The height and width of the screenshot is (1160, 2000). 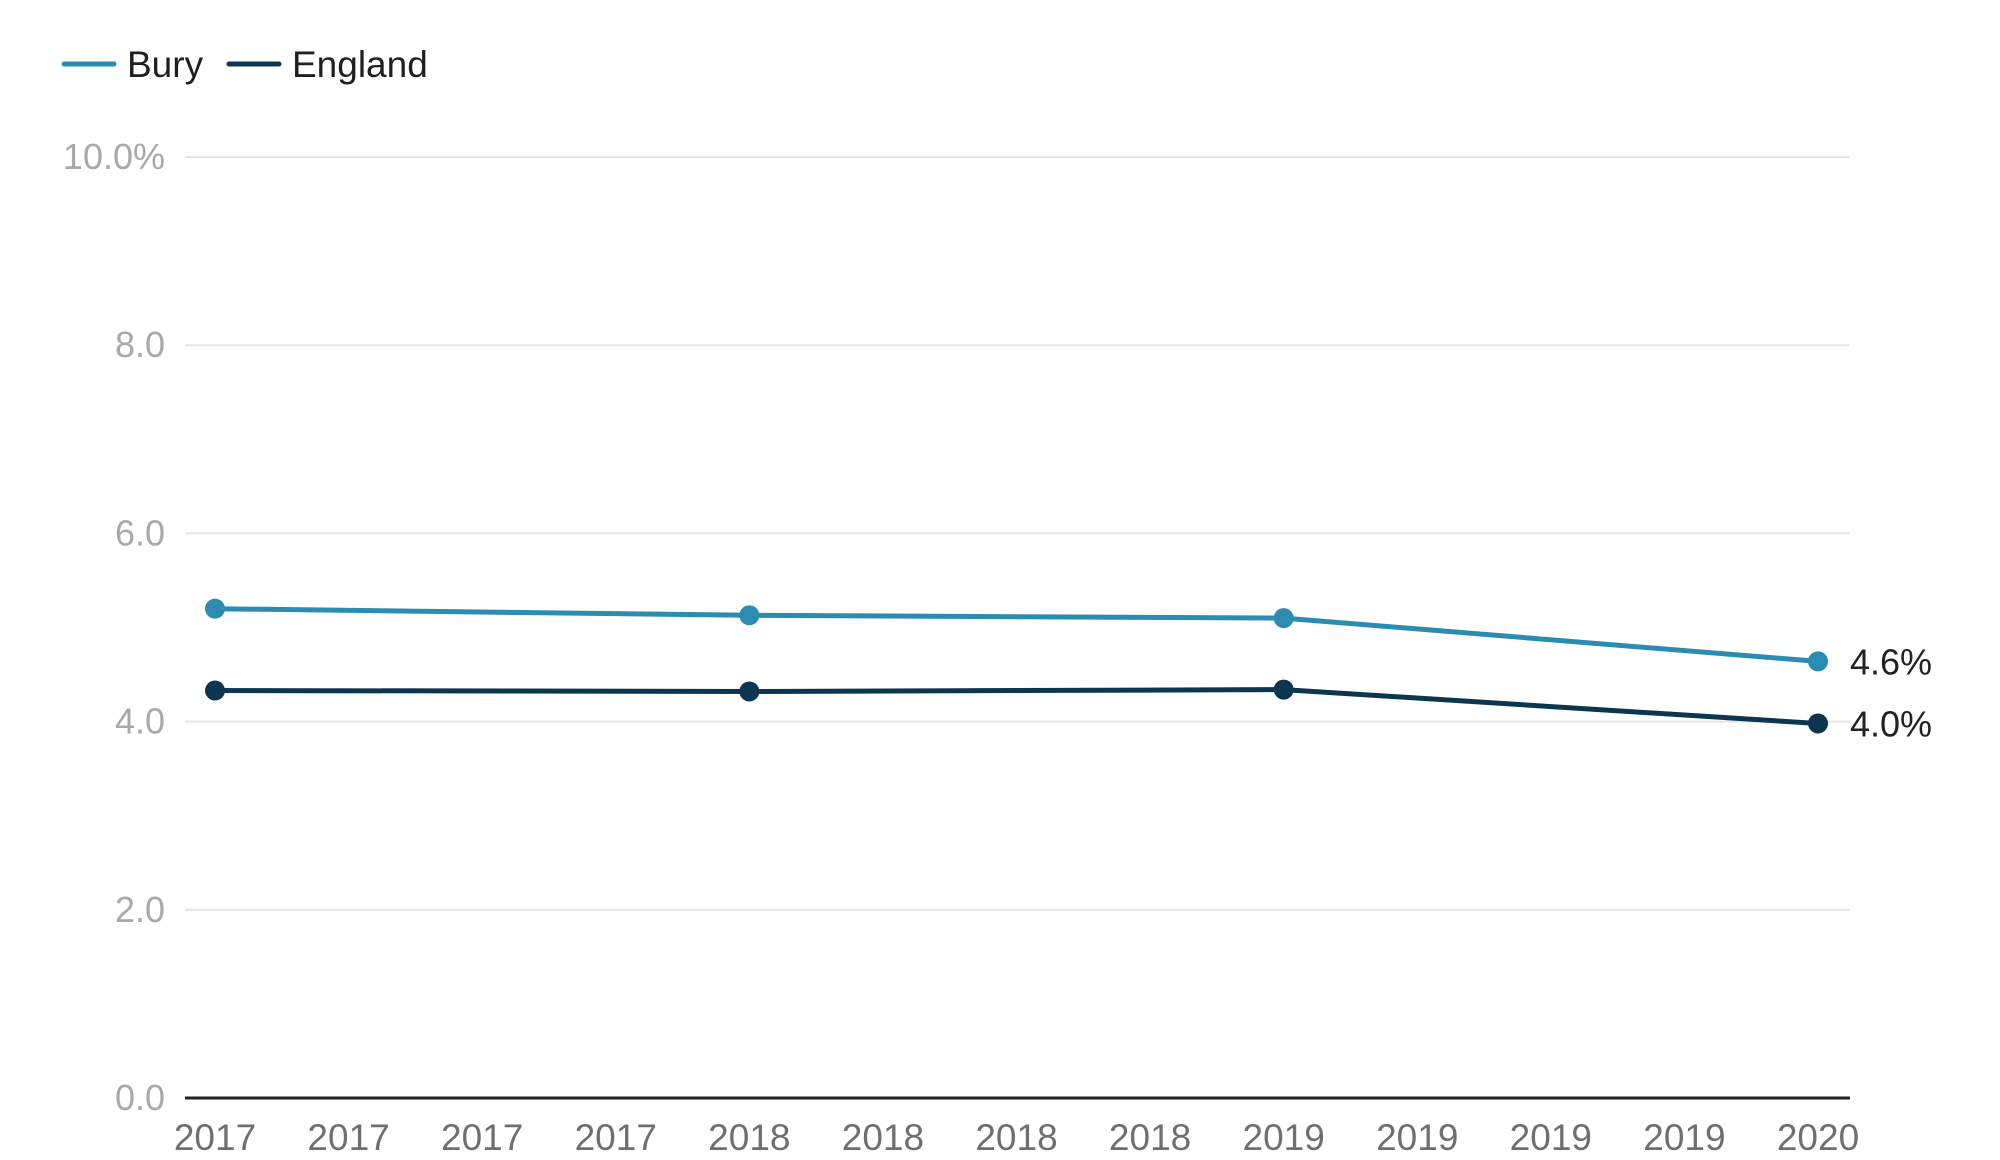 I want to click on series-layer: 4.6% 4.0%, so click(x=1068, y=671).